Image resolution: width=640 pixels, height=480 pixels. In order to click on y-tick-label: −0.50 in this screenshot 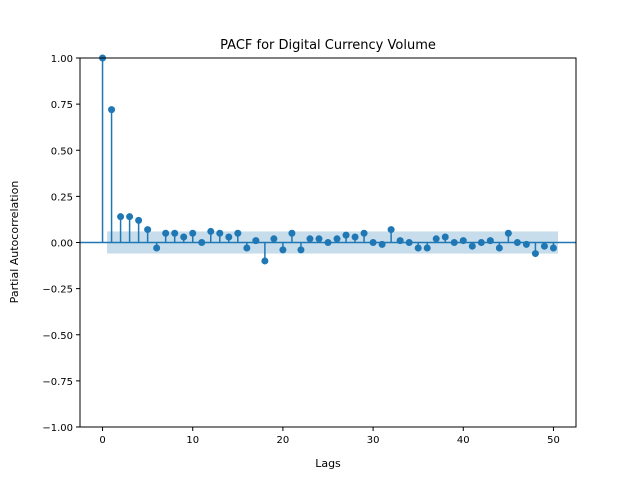, I will do `click(57, 336)`.